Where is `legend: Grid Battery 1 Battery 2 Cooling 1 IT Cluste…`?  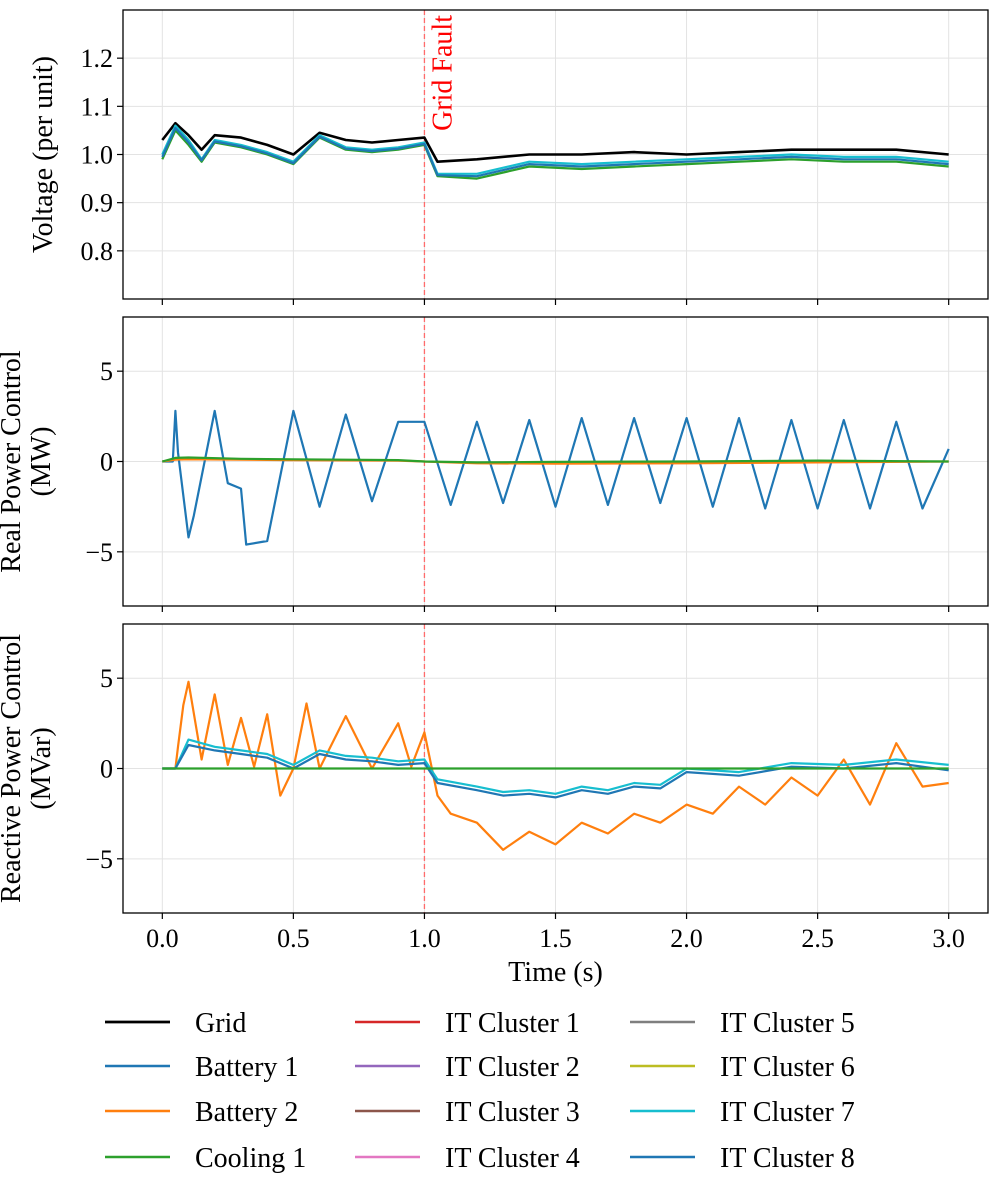
legend: Grid Battery 1 Battery 2 Cooling 1 IT Cluste… is located at coordinates (480, 1091).